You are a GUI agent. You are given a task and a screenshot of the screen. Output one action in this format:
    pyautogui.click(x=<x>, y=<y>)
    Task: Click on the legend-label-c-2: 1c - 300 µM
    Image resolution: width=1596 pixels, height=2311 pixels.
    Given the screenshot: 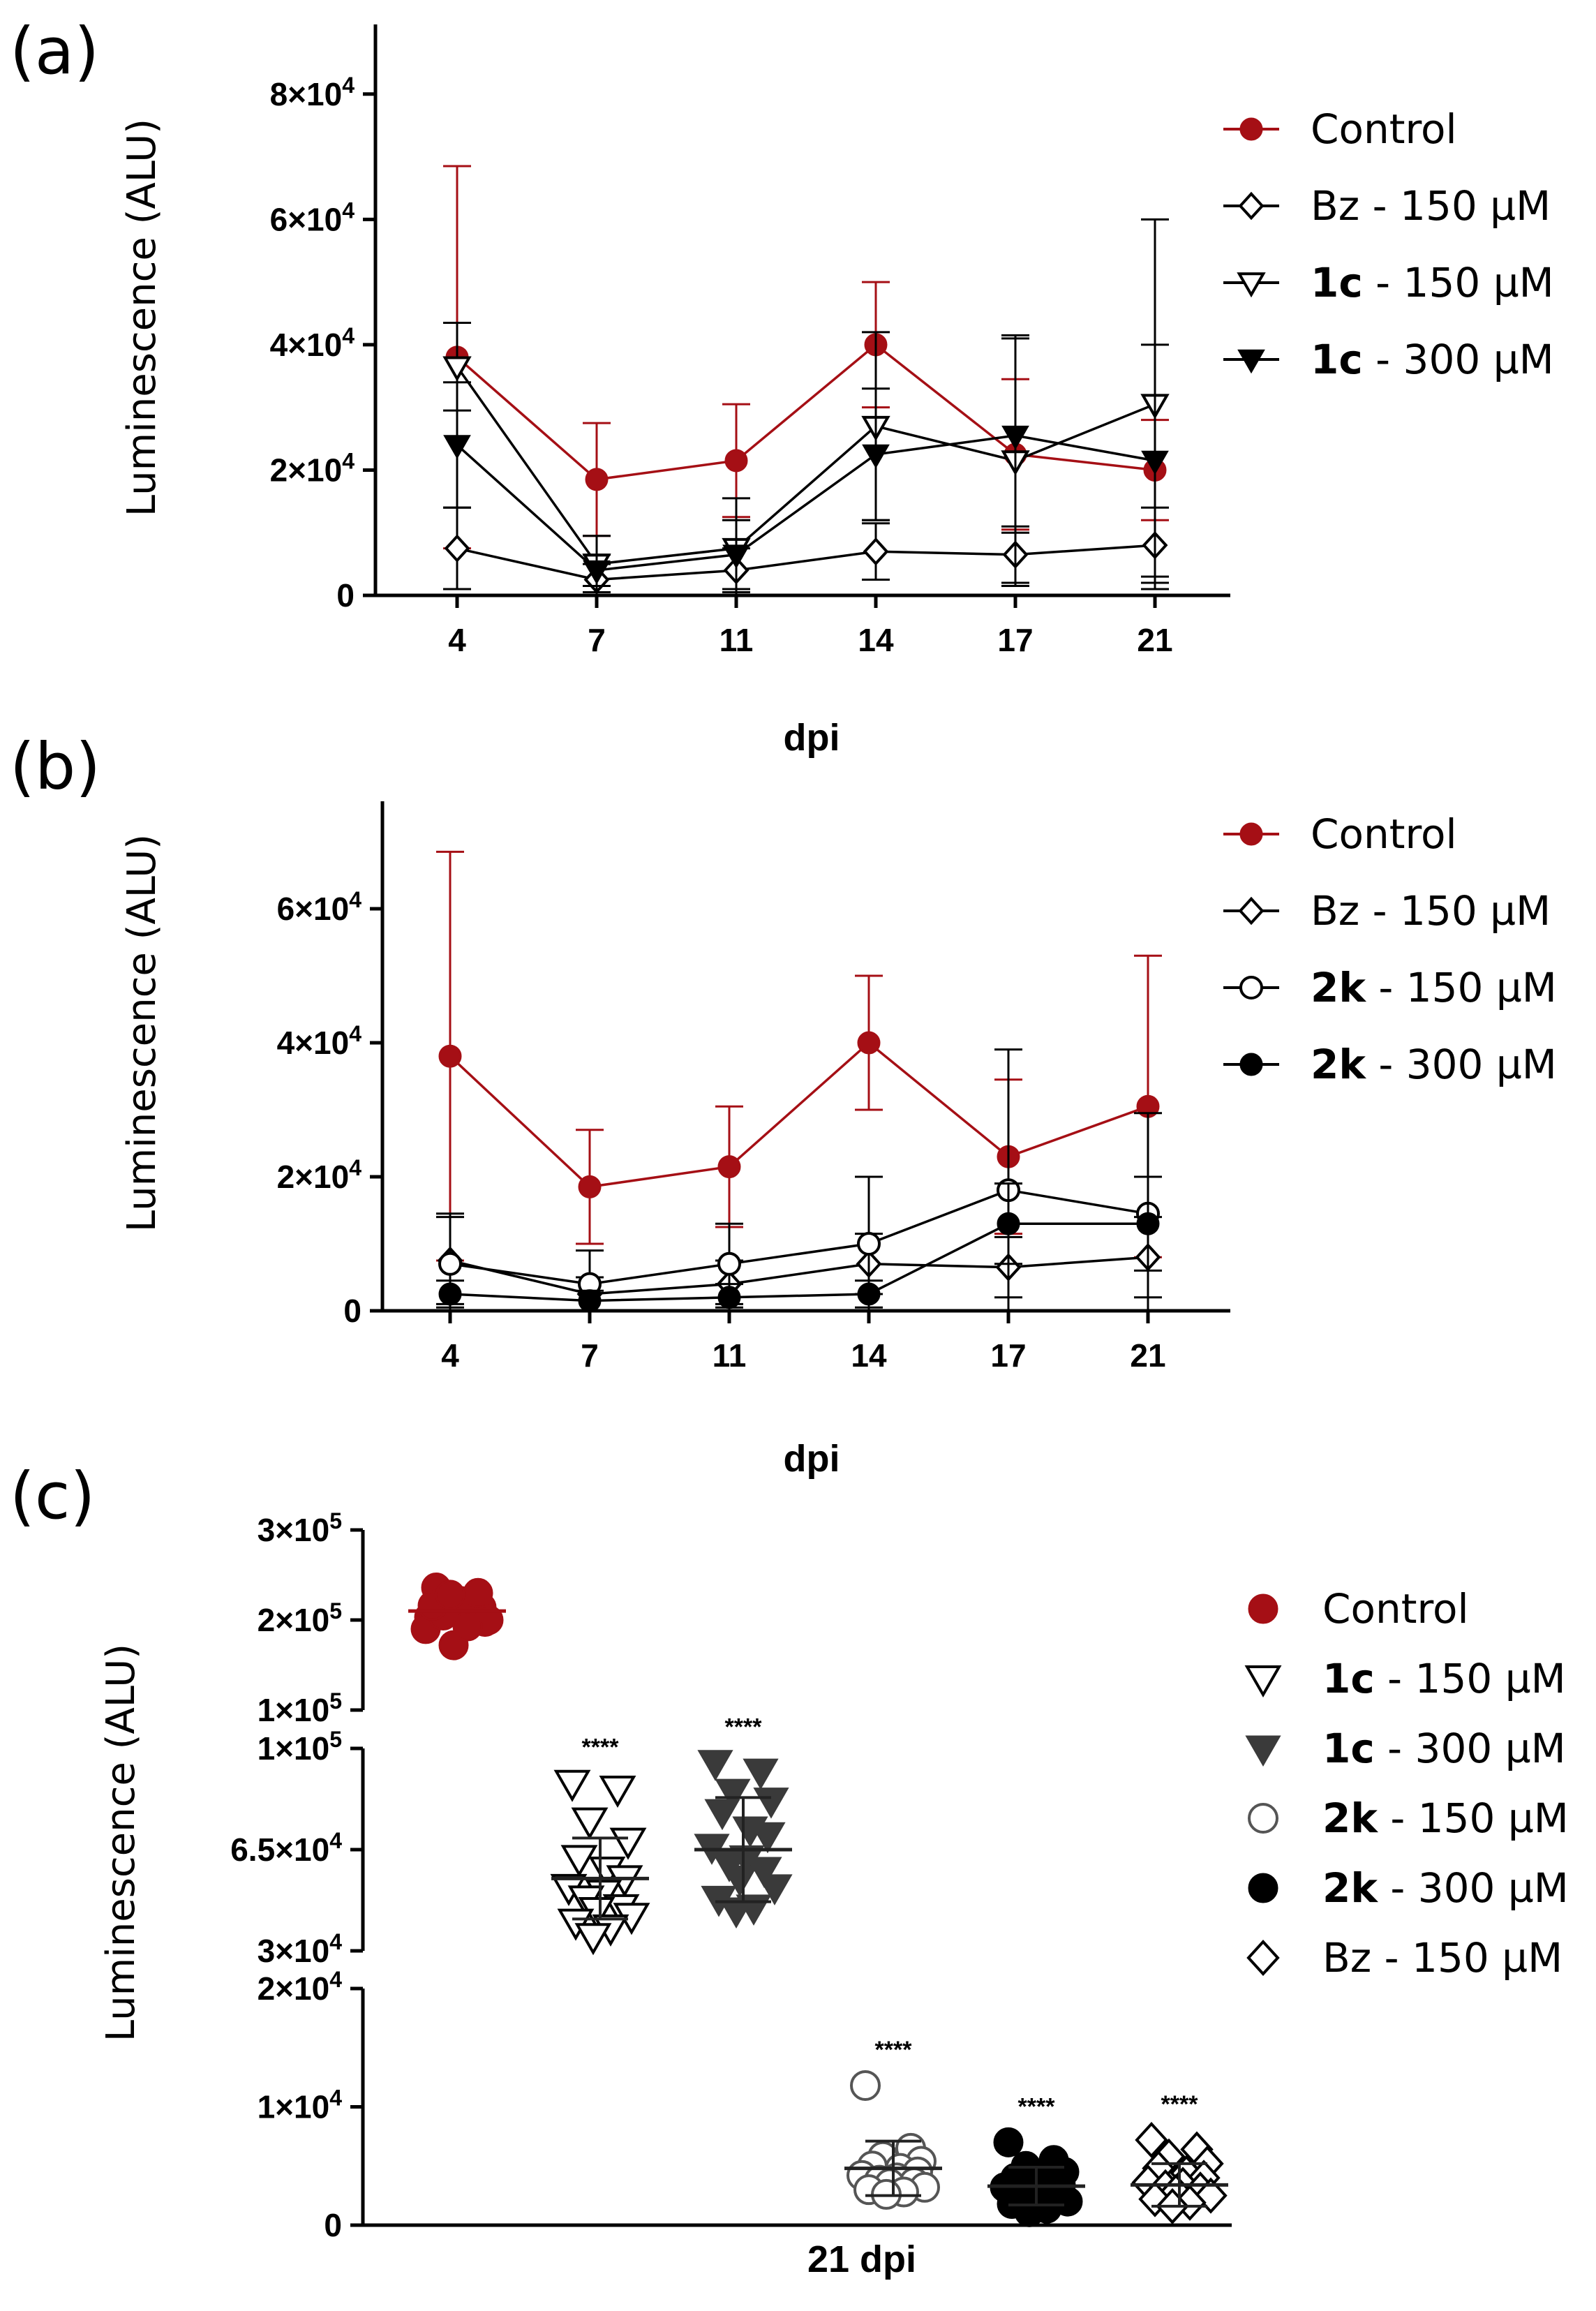 What is the action you would take?
    pyautogui.click(x=1444, y=1748)
    